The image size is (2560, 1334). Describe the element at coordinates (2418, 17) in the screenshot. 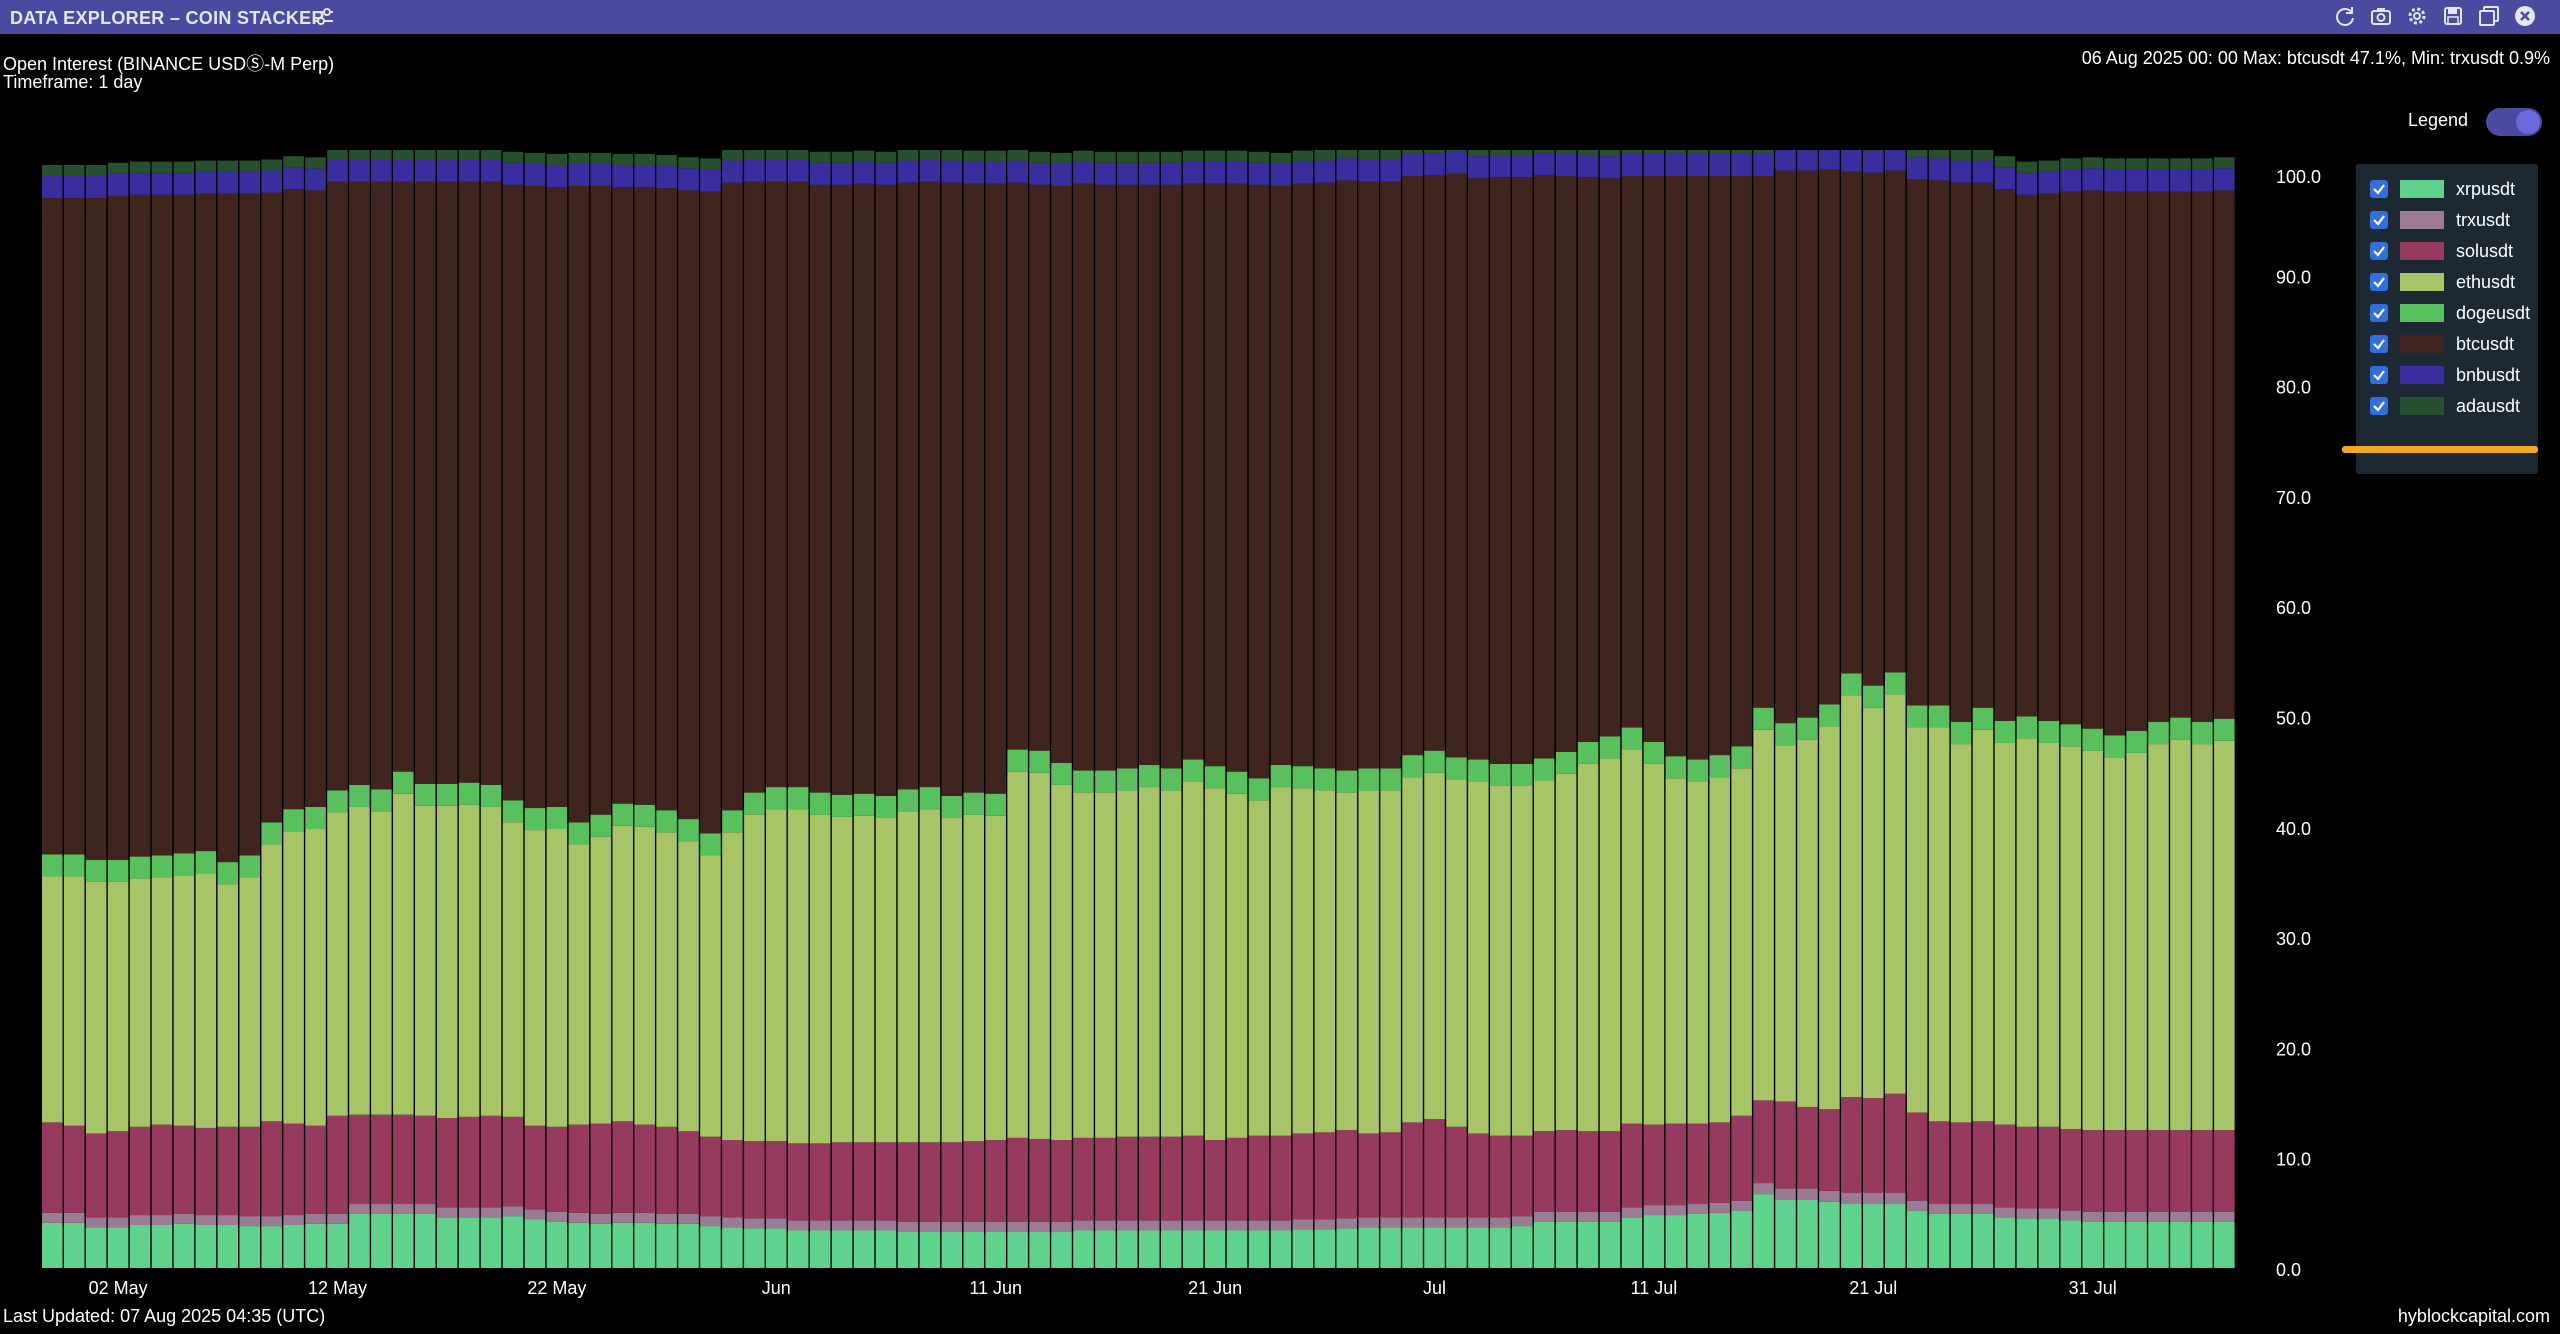

I see `gear-icon` at that location.